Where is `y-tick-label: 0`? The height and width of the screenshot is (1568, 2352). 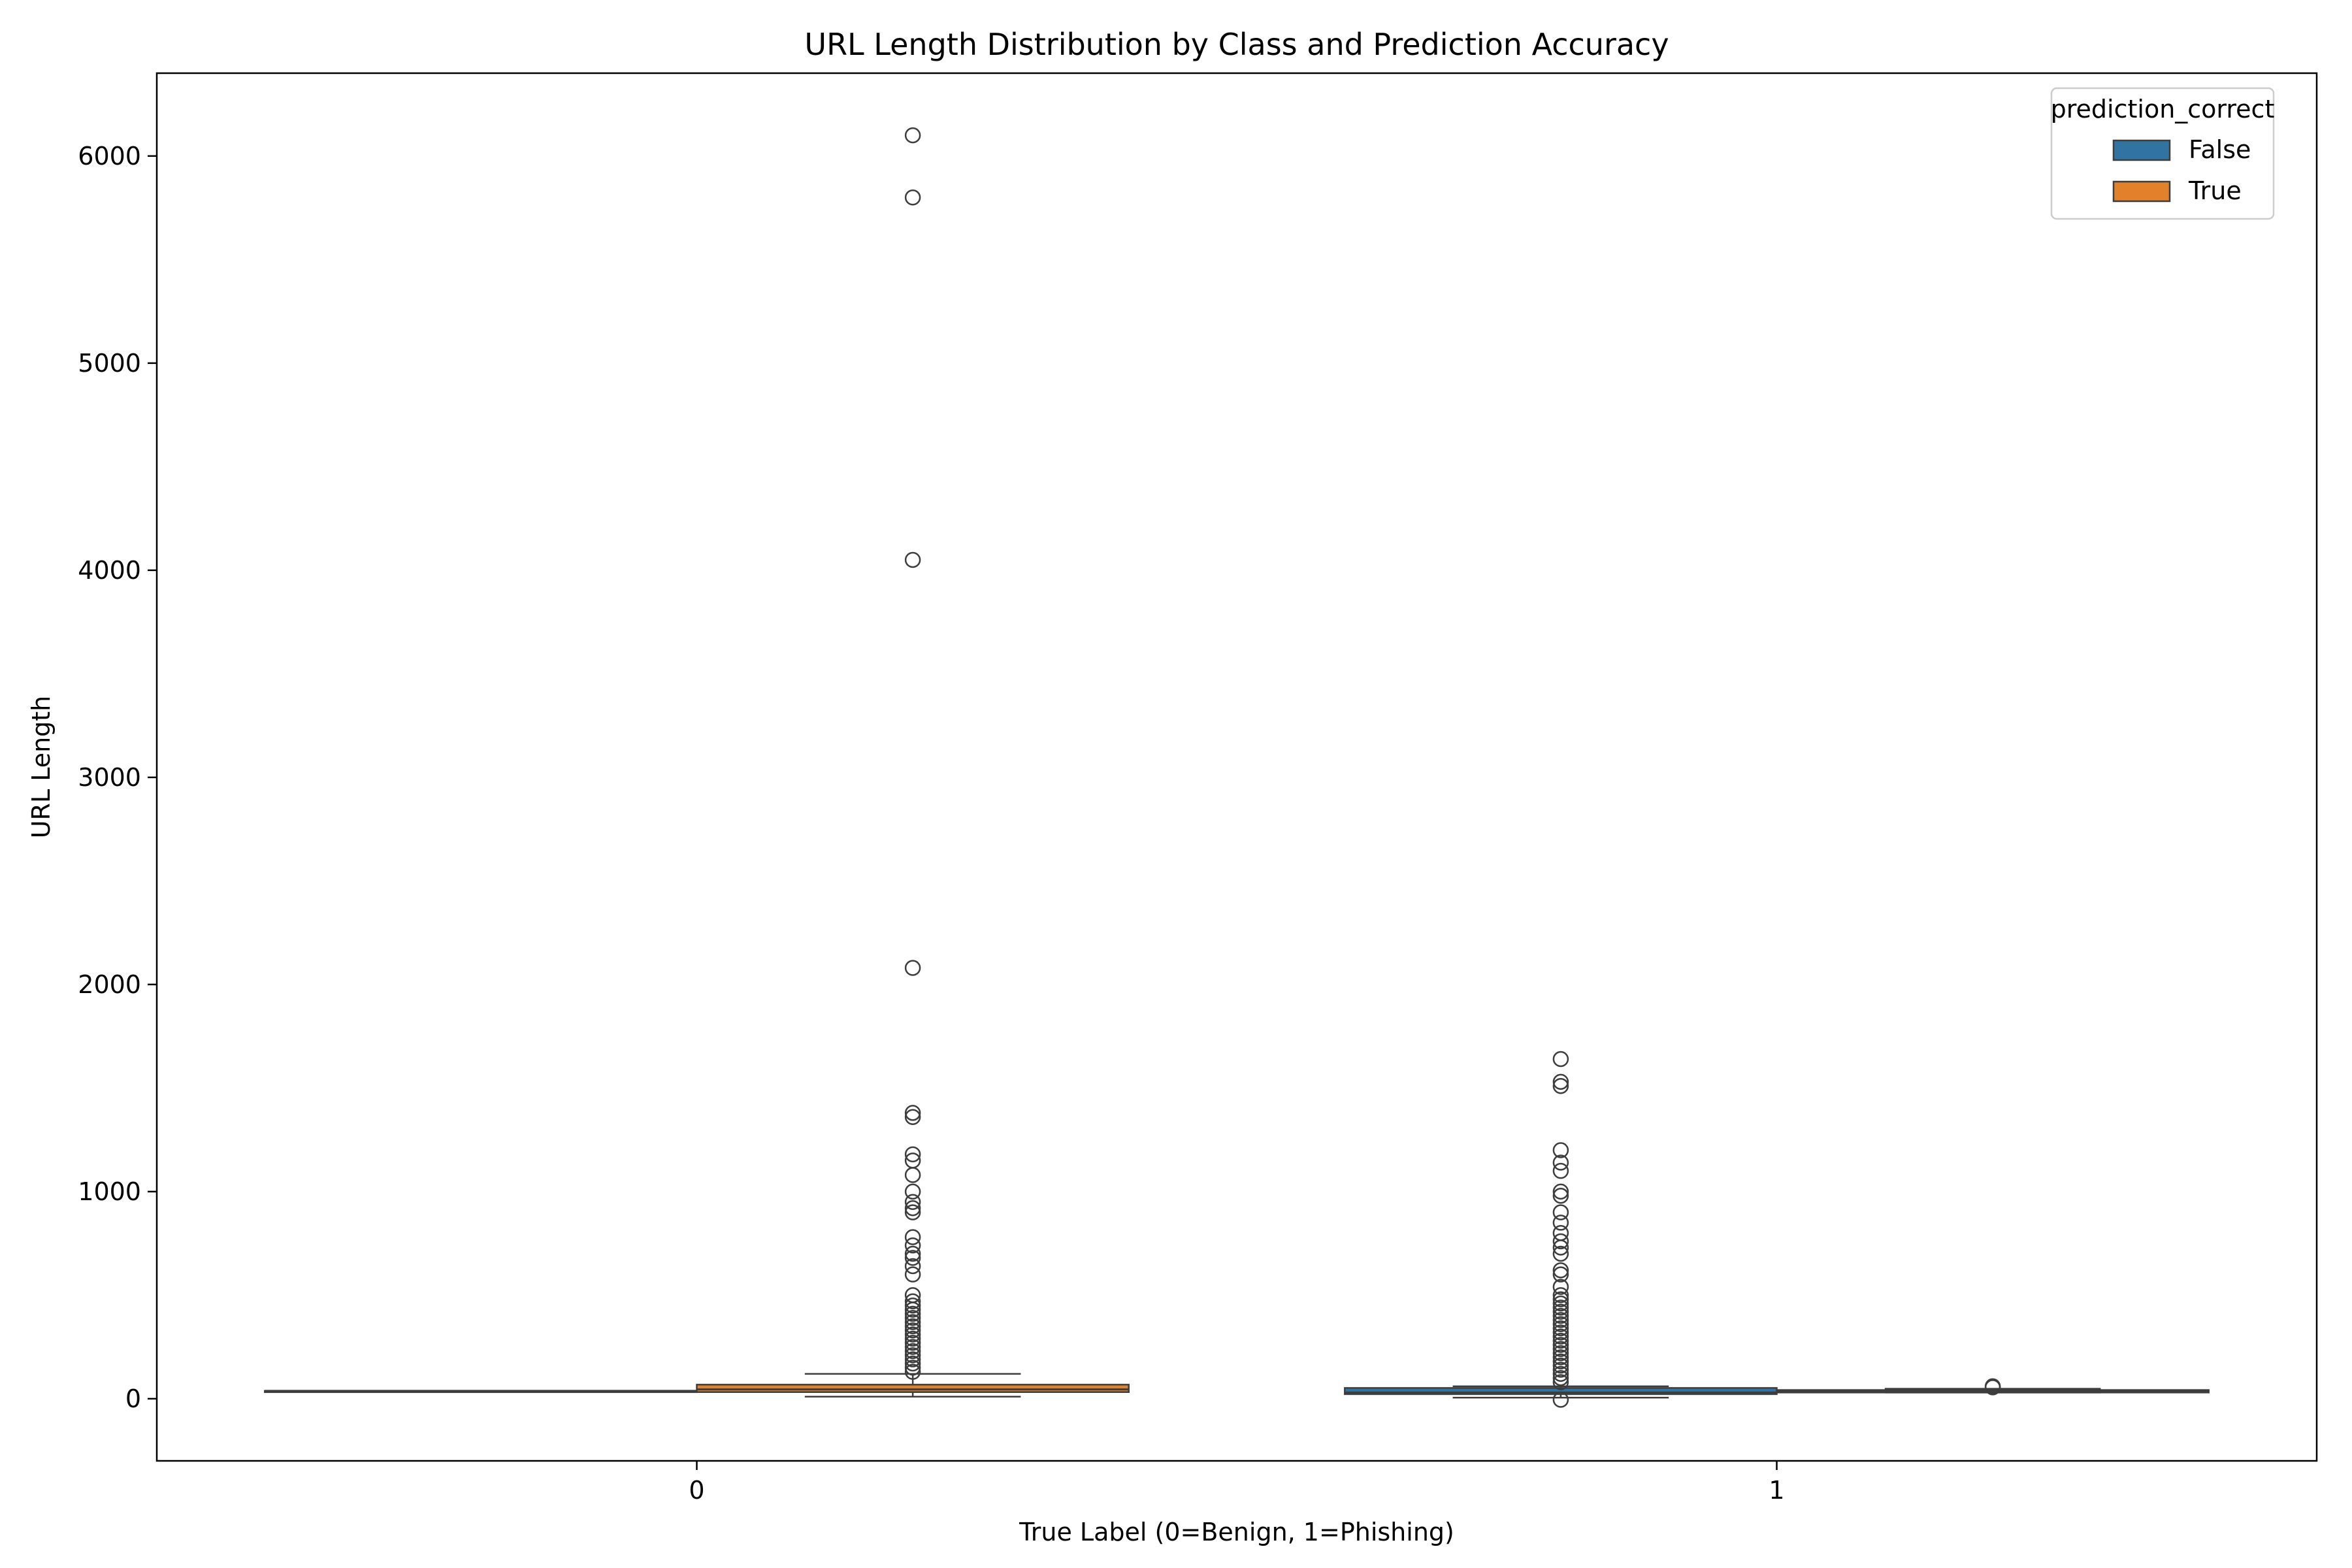
y-tick-label: 0 is located at coordinates (133, 1398).